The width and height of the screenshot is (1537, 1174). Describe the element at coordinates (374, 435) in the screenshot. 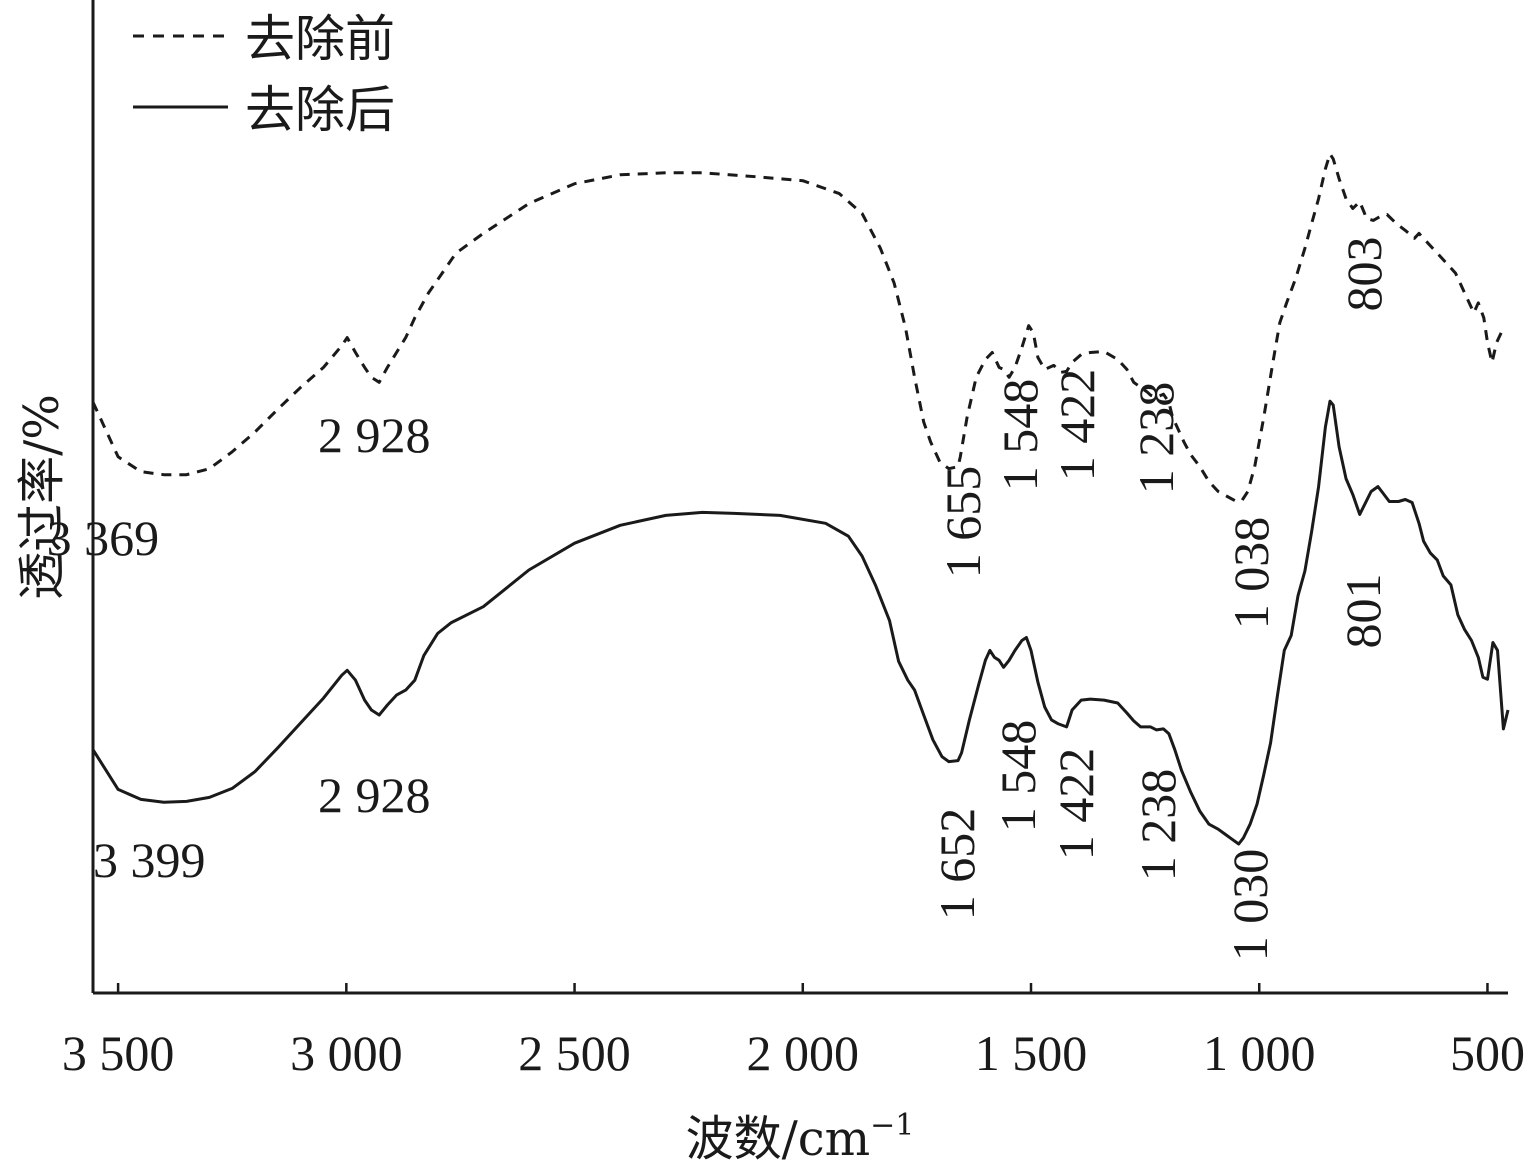

I see `peak-label-before: 2 928` at that location.